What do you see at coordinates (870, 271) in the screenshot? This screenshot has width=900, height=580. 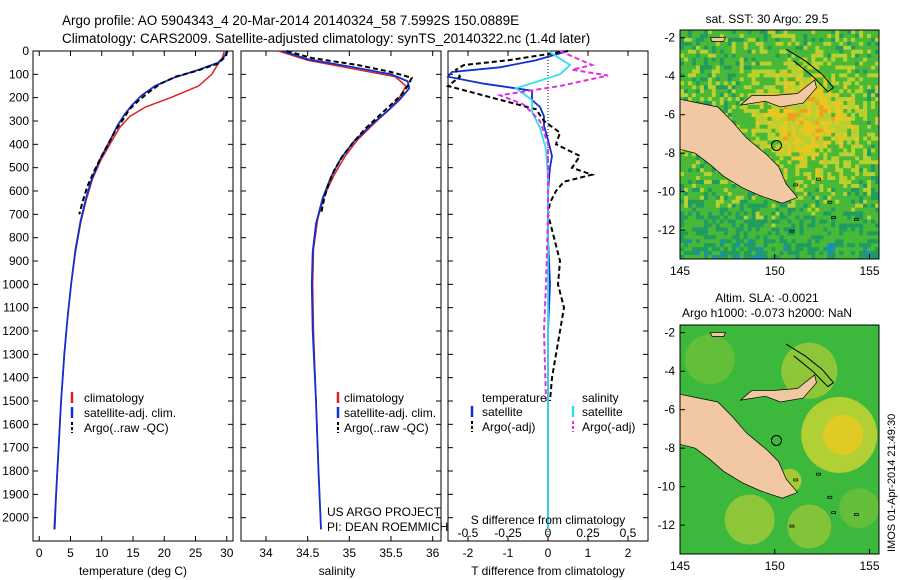 I see `map-x-tick-label: 155` at bounding box center [870, 271].